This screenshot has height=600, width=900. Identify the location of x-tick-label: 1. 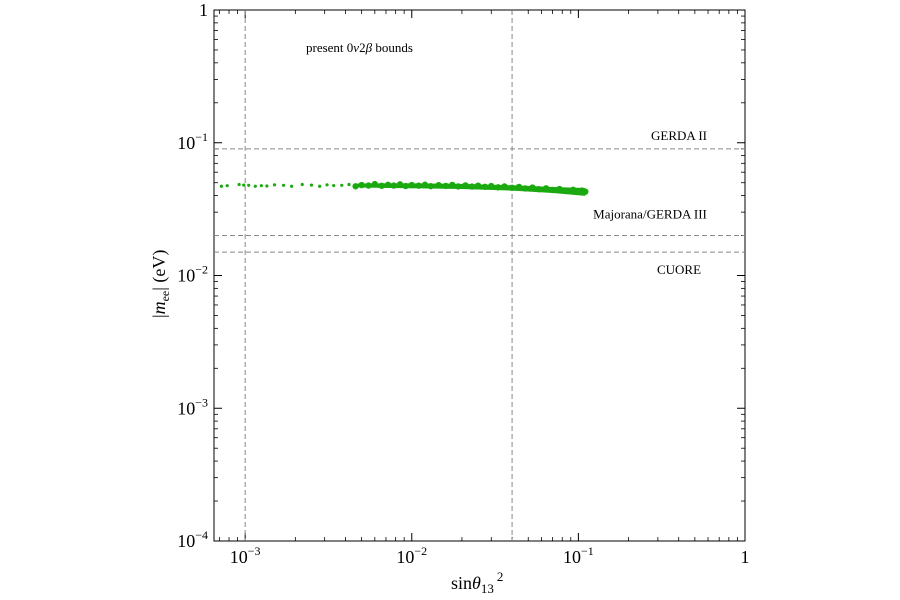
(745, 557).